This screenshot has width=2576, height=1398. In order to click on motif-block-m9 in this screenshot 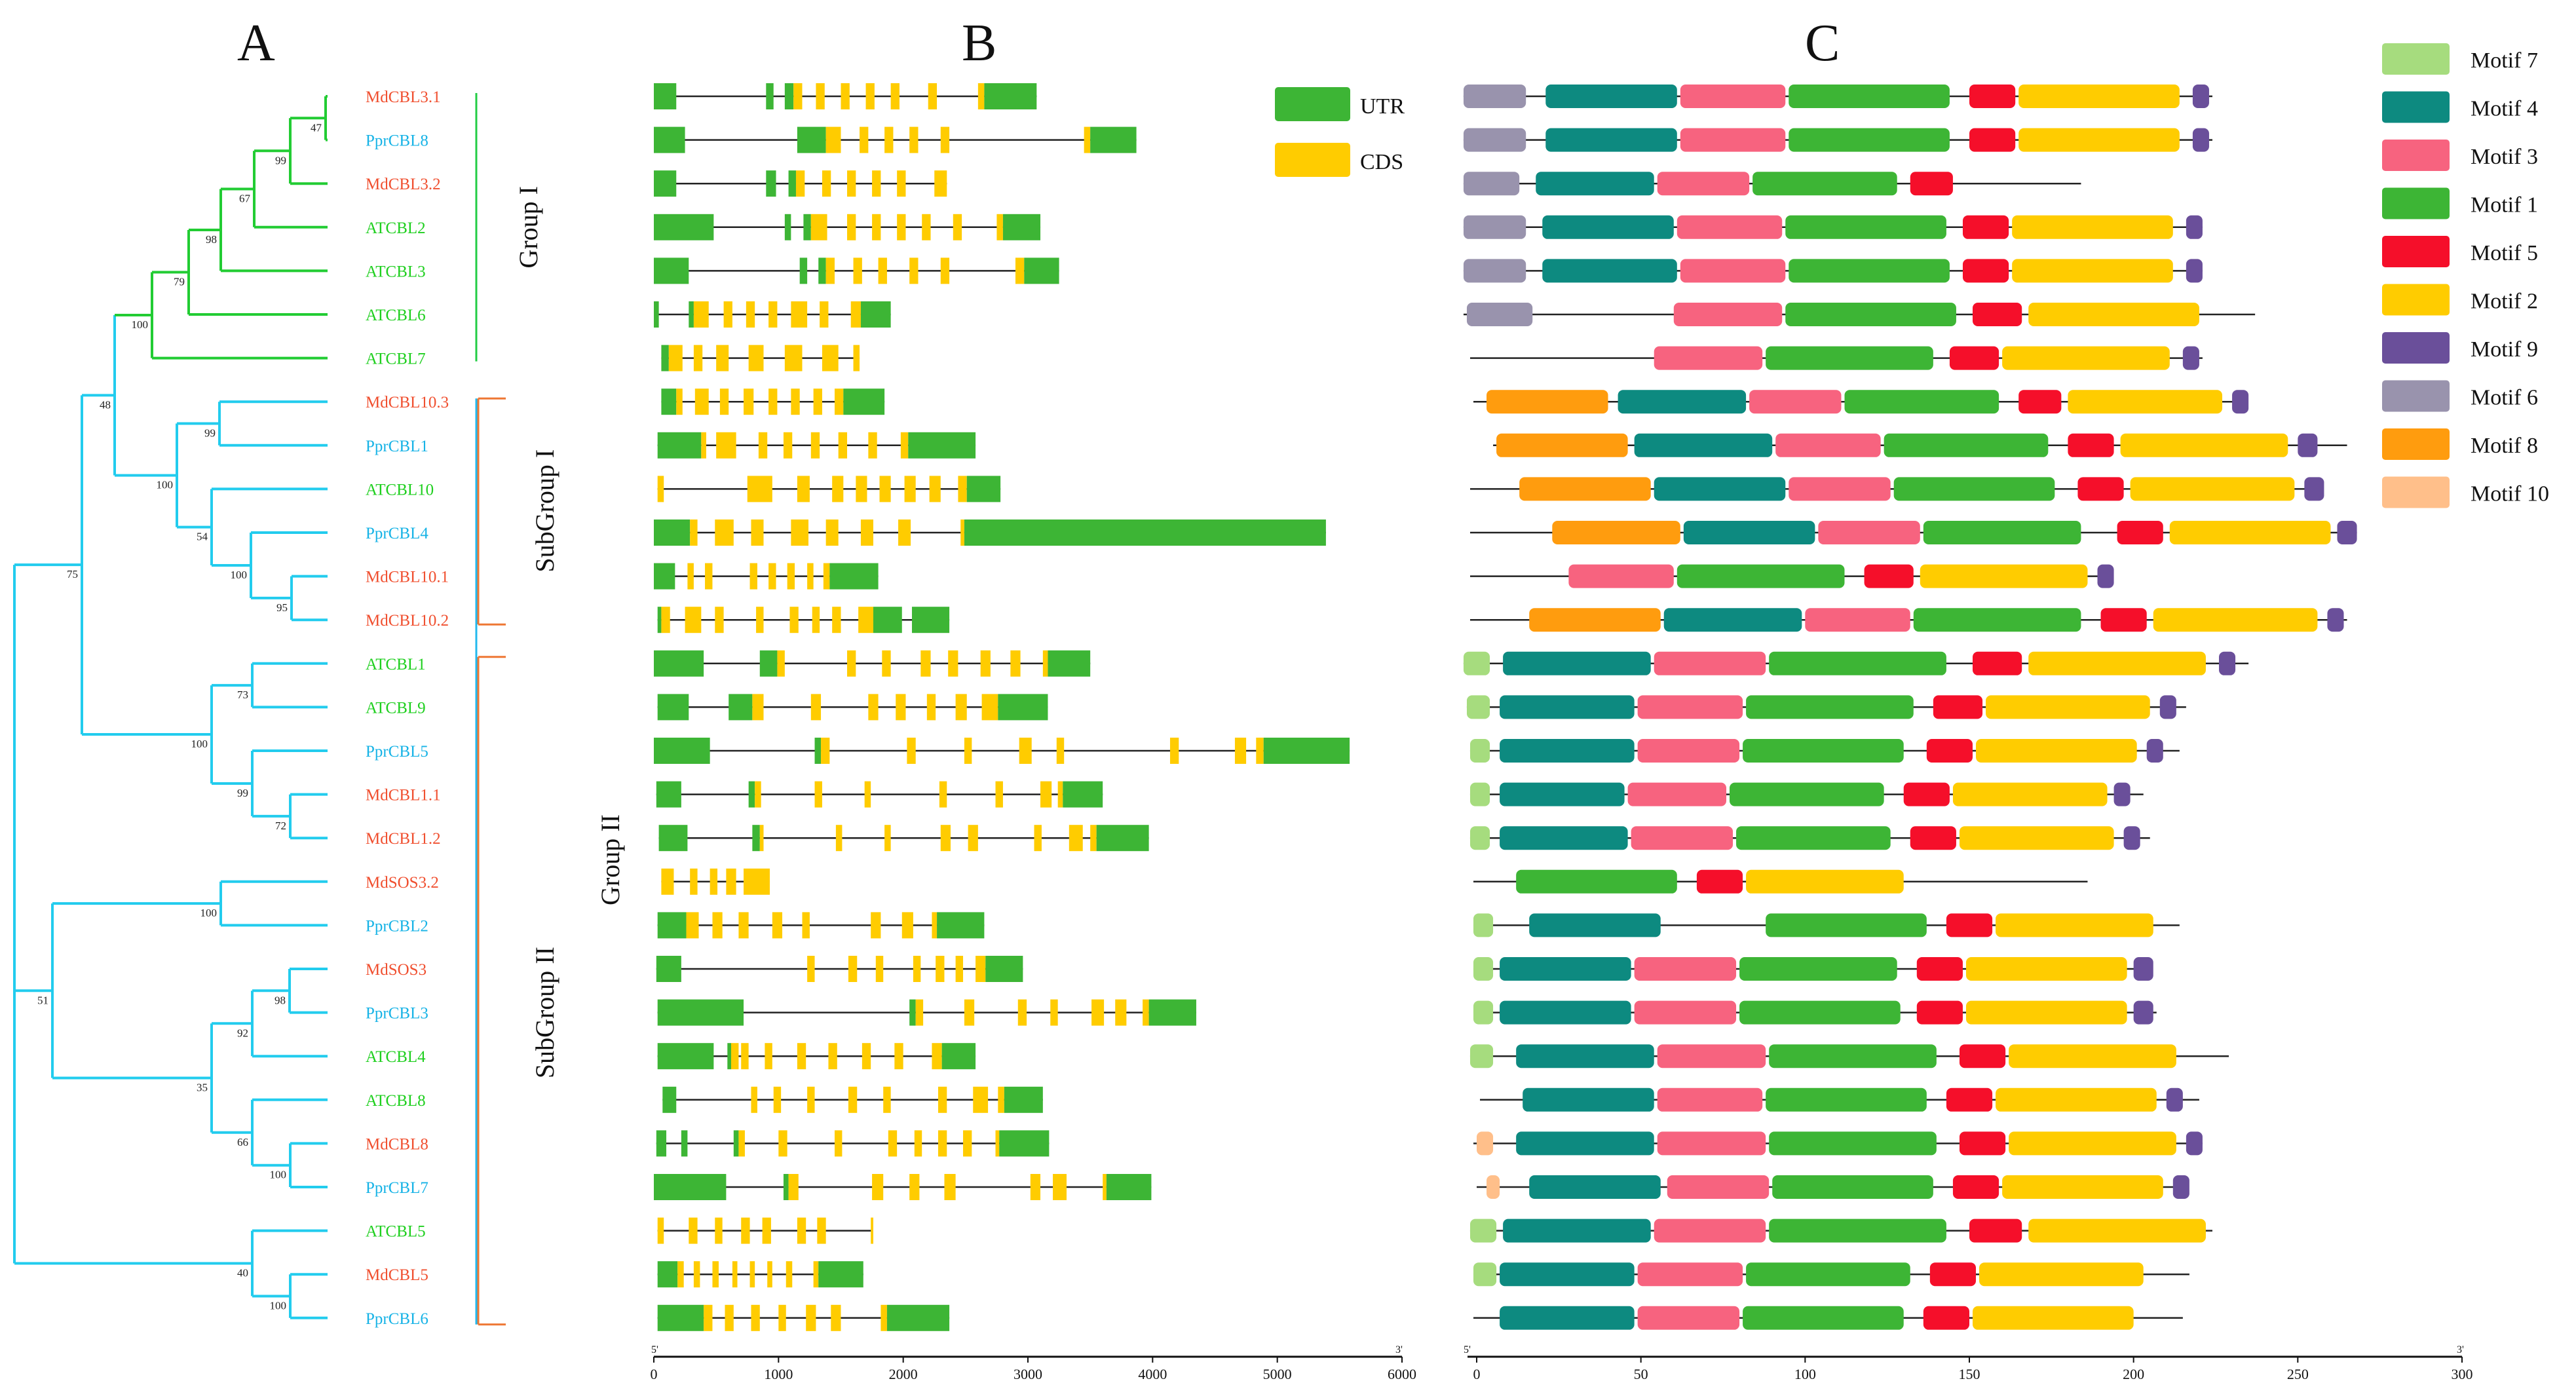, I will do `click(2335, 620)`.